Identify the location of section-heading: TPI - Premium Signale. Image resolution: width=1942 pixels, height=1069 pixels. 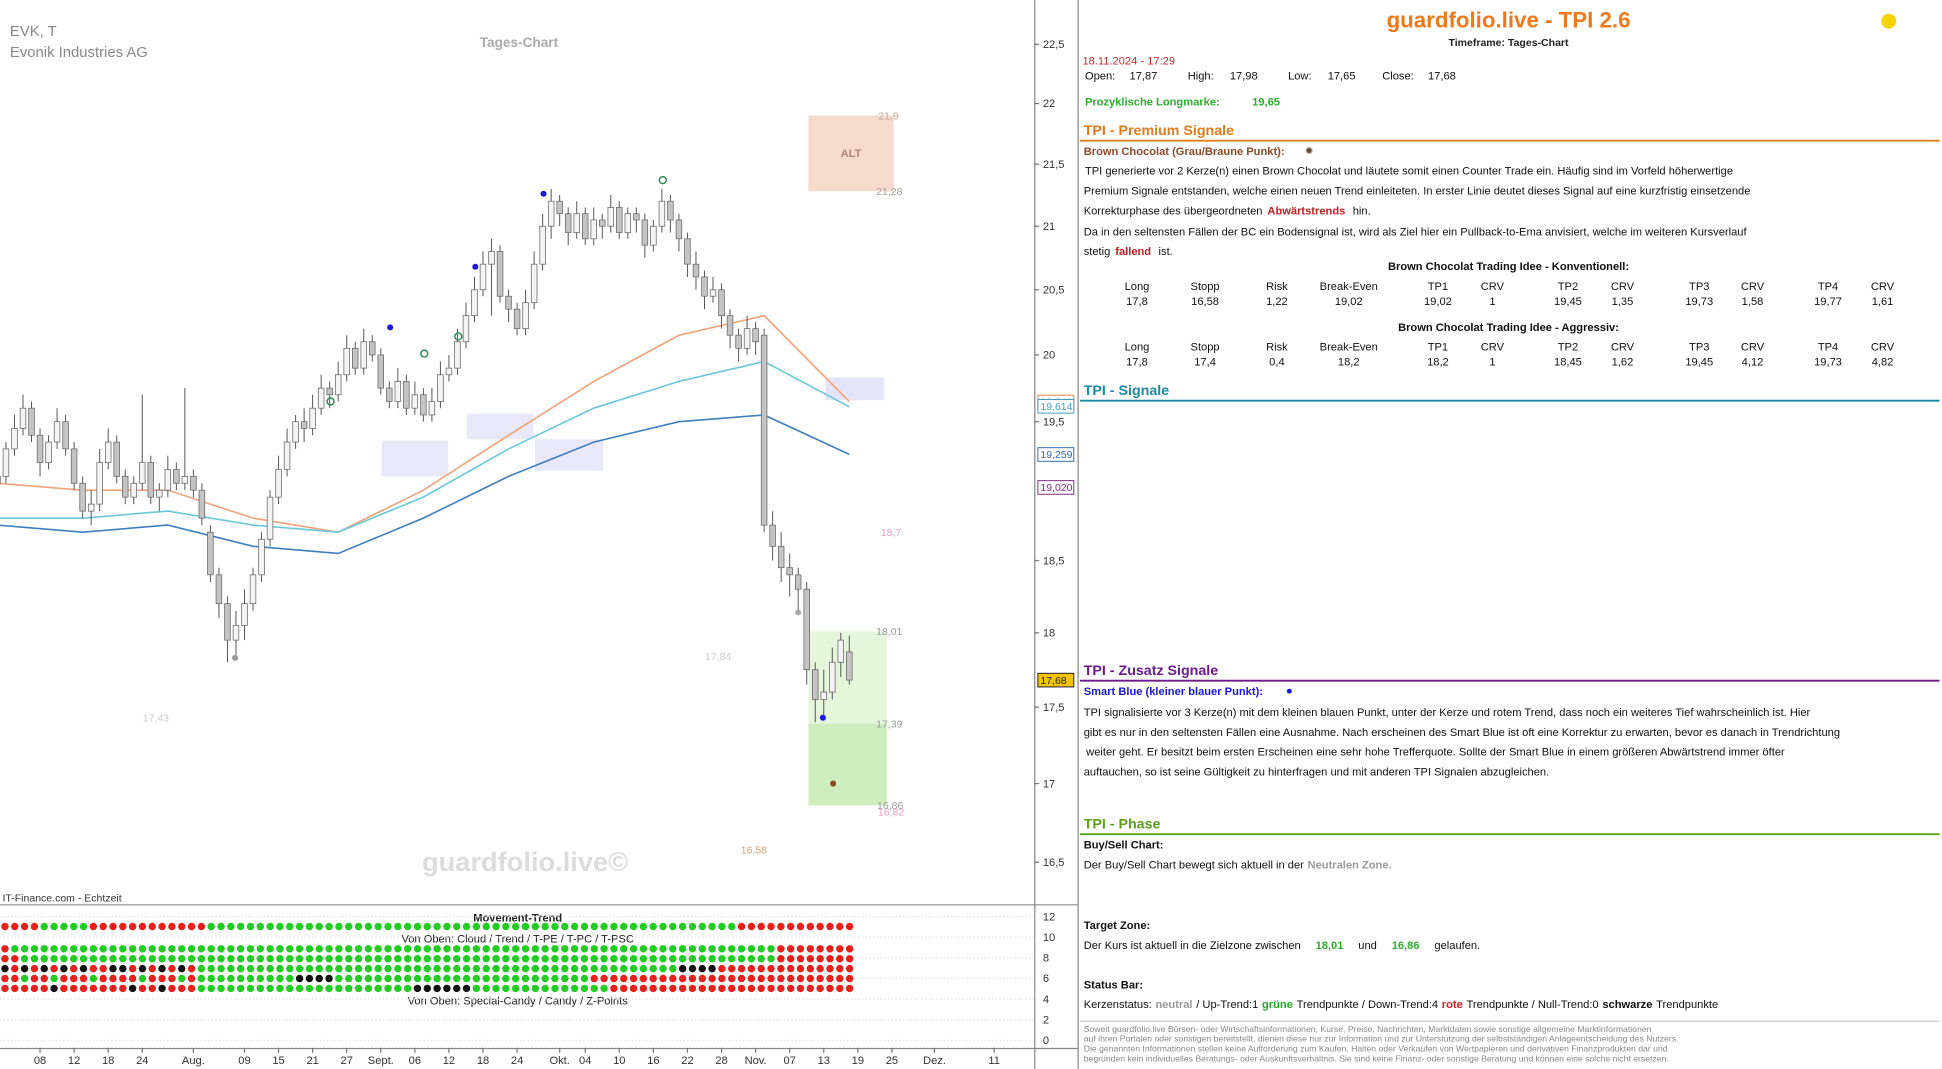
(1159, 131).